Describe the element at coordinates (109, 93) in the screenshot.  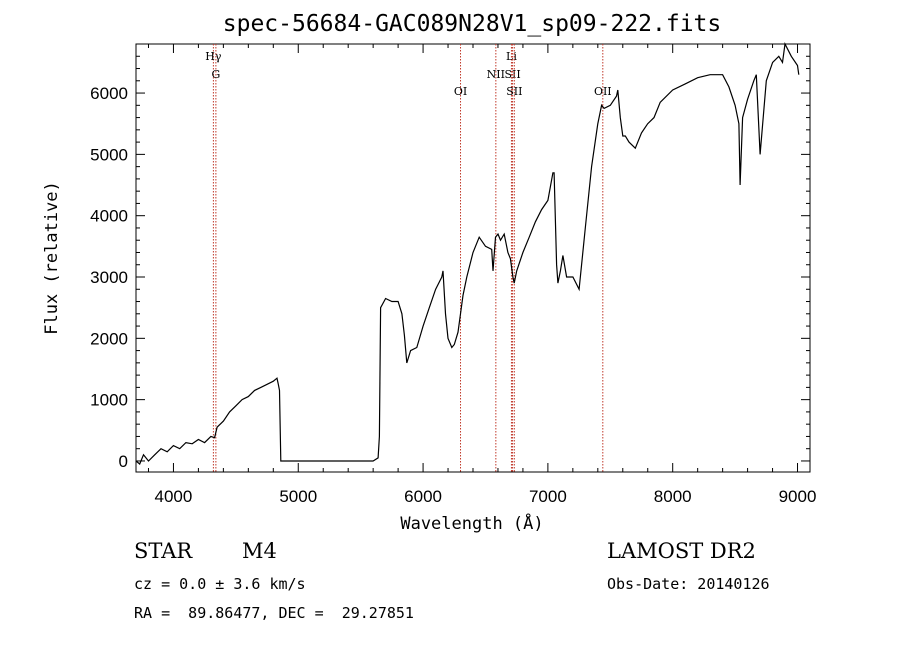
I see `y-tick-label: 6000` at that location.